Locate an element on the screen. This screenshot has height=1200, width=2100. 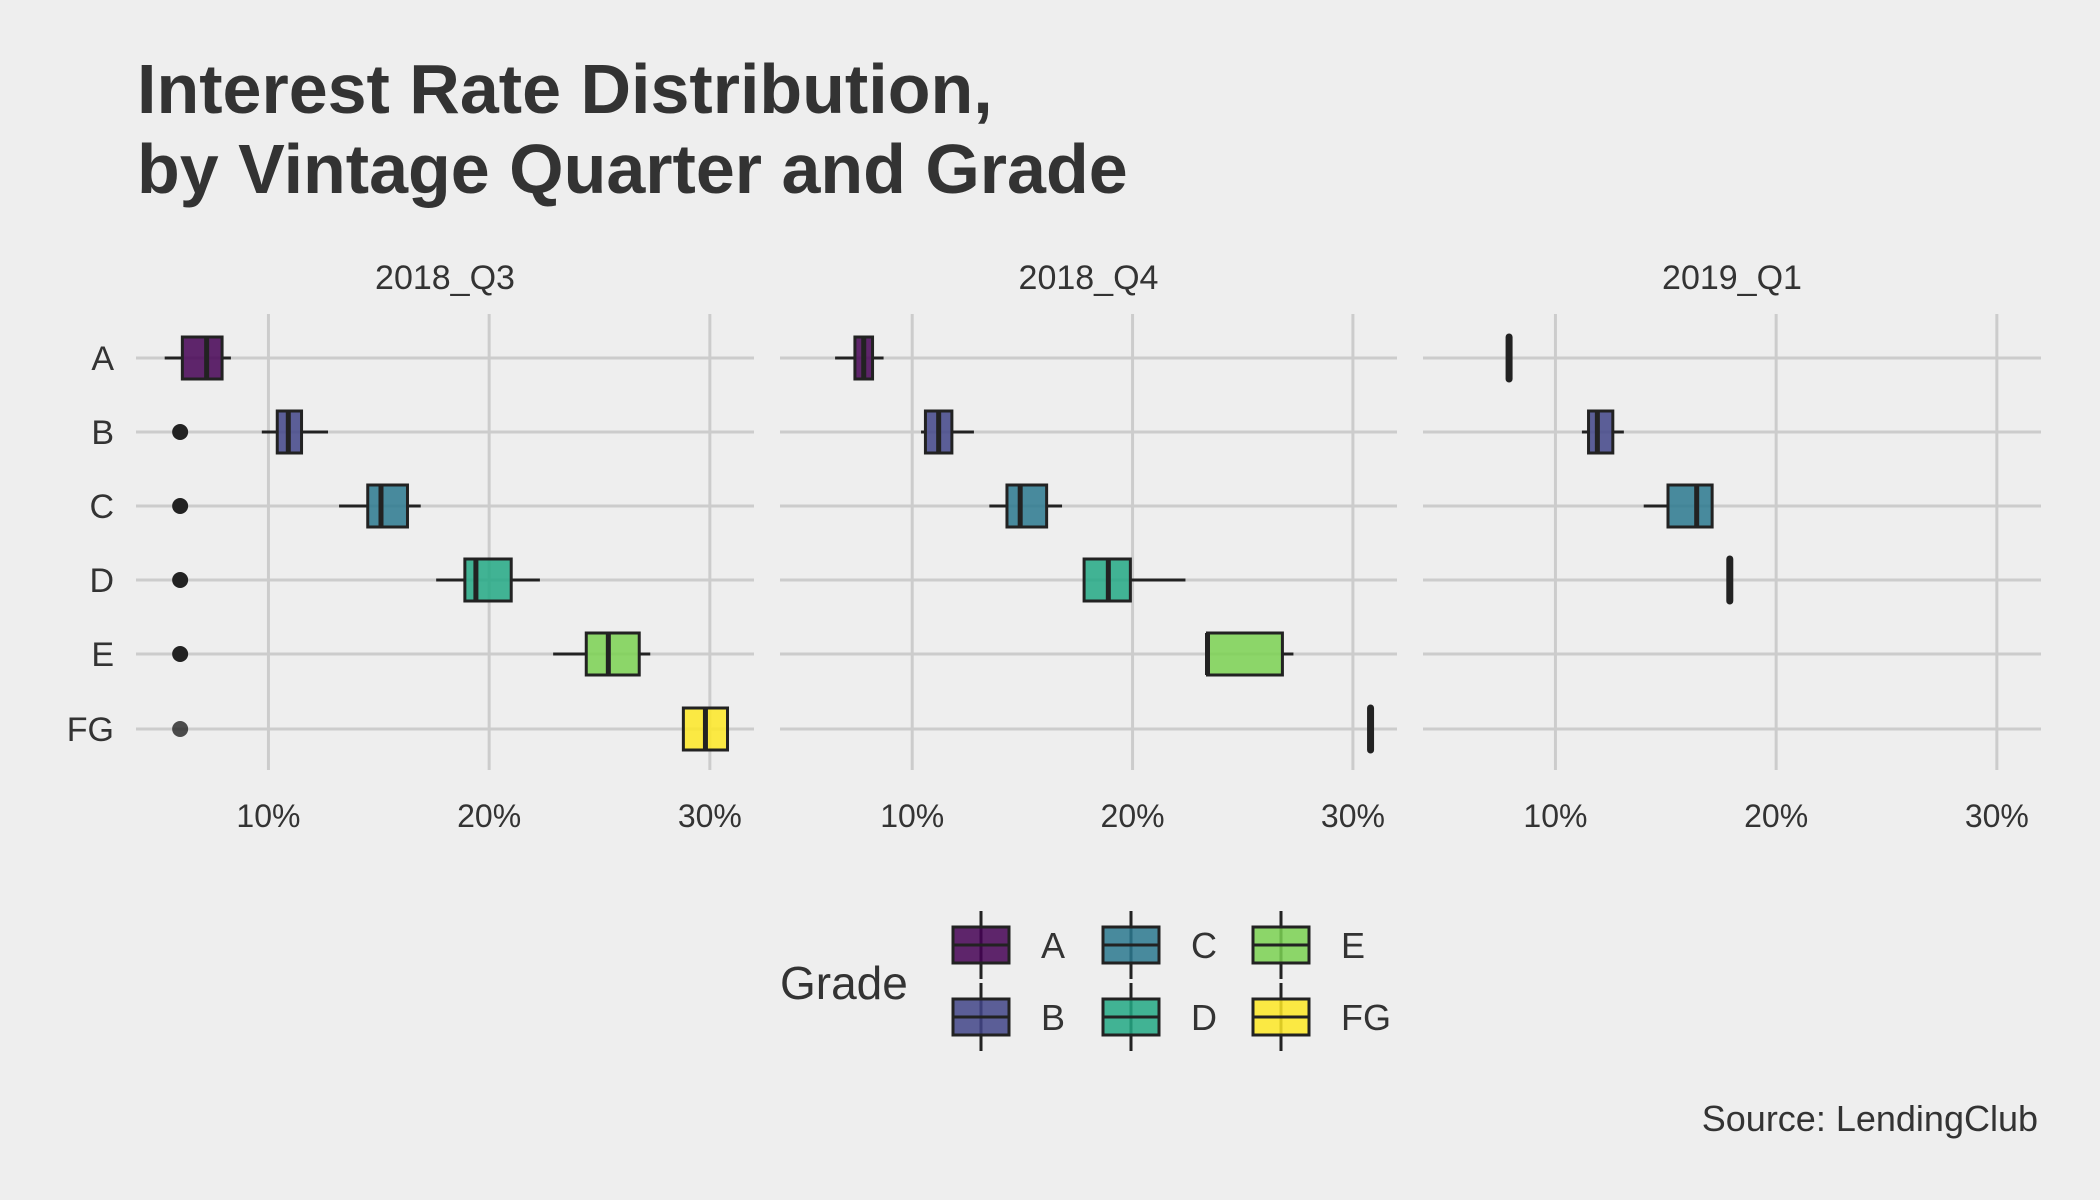
legend-label: E is located at coordinates (1353, 945).